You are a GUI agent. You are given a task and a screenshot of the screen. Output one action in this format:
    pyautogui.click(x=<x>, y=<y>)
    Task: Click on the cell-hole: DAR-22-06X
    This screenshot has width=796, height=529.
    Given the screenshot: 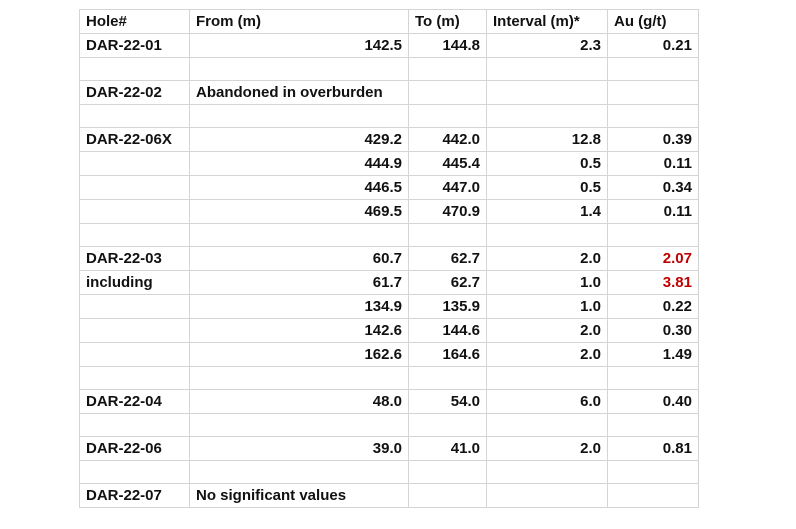 What is the action you would take?
    pyautogui.click(x=134, y=139)
    